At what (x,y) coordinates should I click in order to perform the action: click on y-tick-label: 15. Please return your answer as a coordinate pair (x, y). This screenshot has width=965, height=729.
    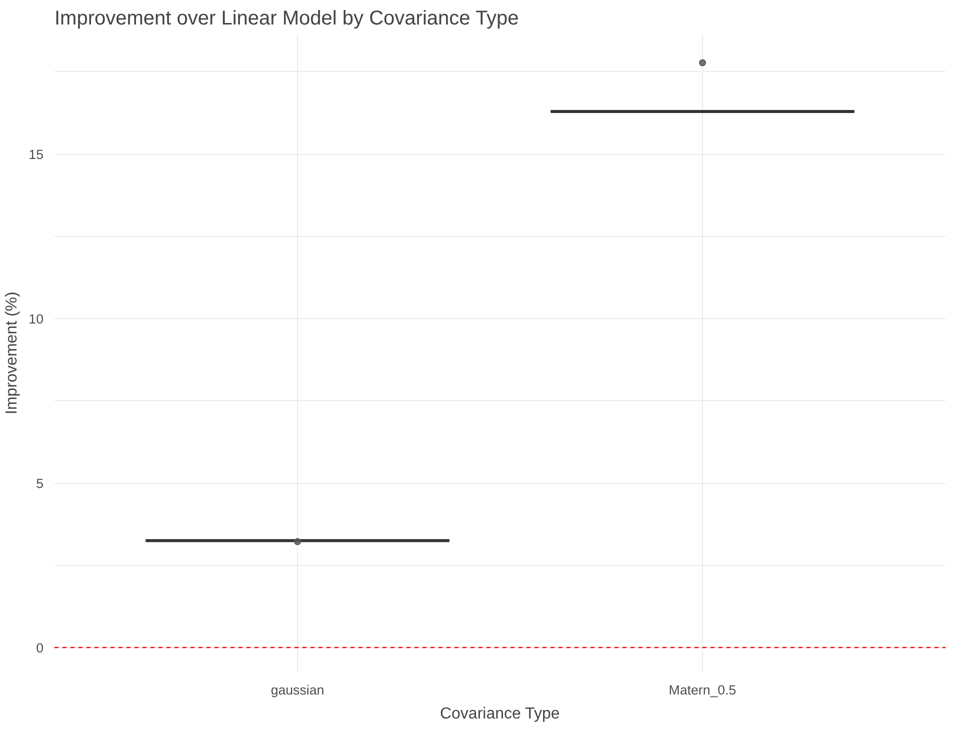
    Looking at the image, I should click on (36, 154).